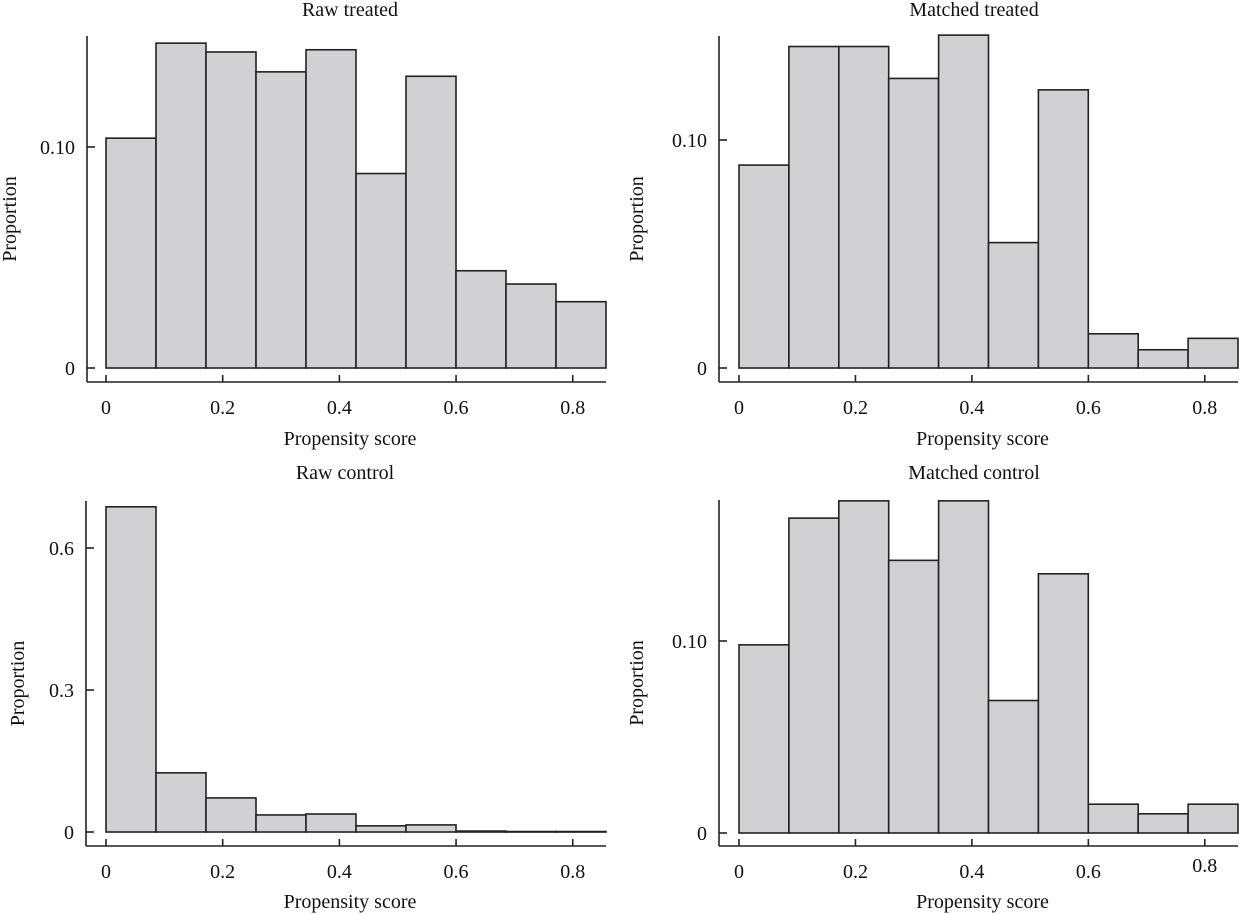 This screenshot has width=1239, height=914. Describe the element at coordinates (973, 10) in the screenshot. I see `panel-title: Matched treated` at that location.